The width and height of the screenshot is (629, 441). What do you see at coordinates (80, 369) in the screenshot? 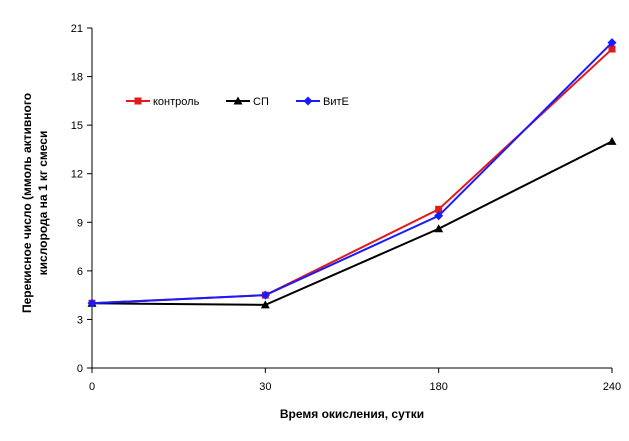
I see `y-tick-label: 0` at bounding box center [80, 369].